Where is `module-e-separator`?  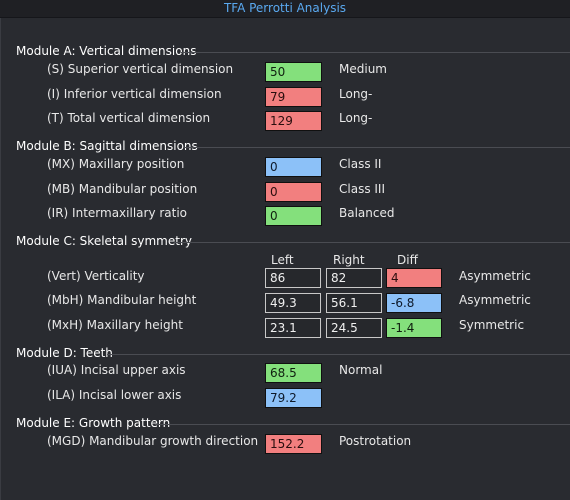 module-e-separator is located at coordinates (362, 424).